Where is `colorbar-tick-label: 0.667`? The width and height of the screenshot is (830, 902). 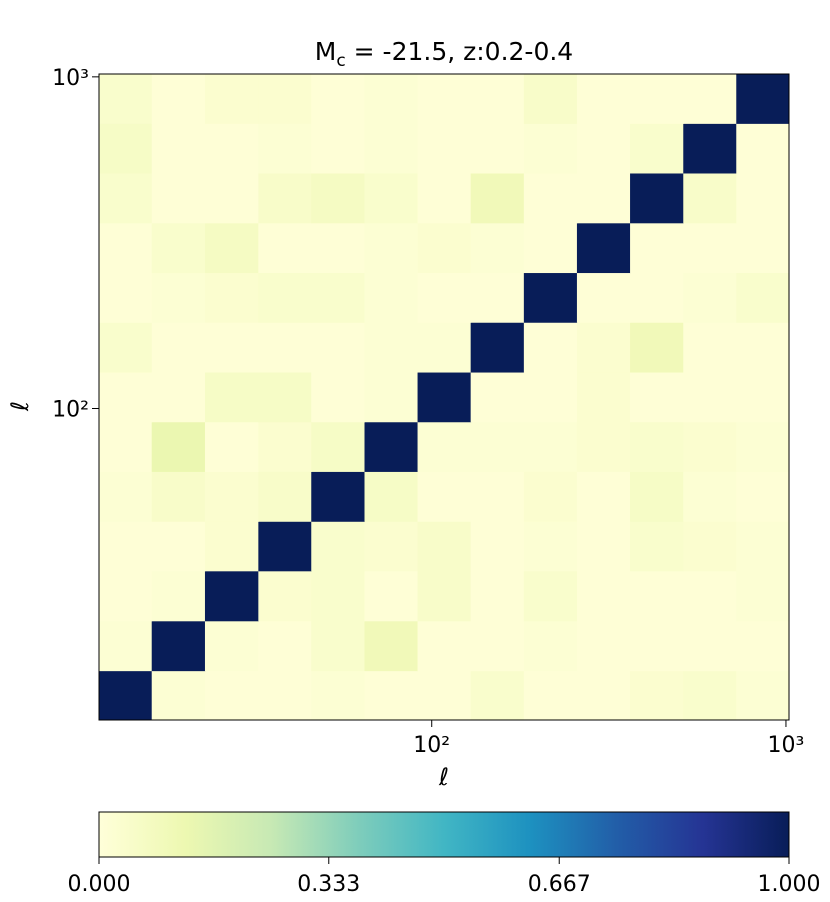 colorbar-tick-label: 0.667 is located at coordinates (559, 884).